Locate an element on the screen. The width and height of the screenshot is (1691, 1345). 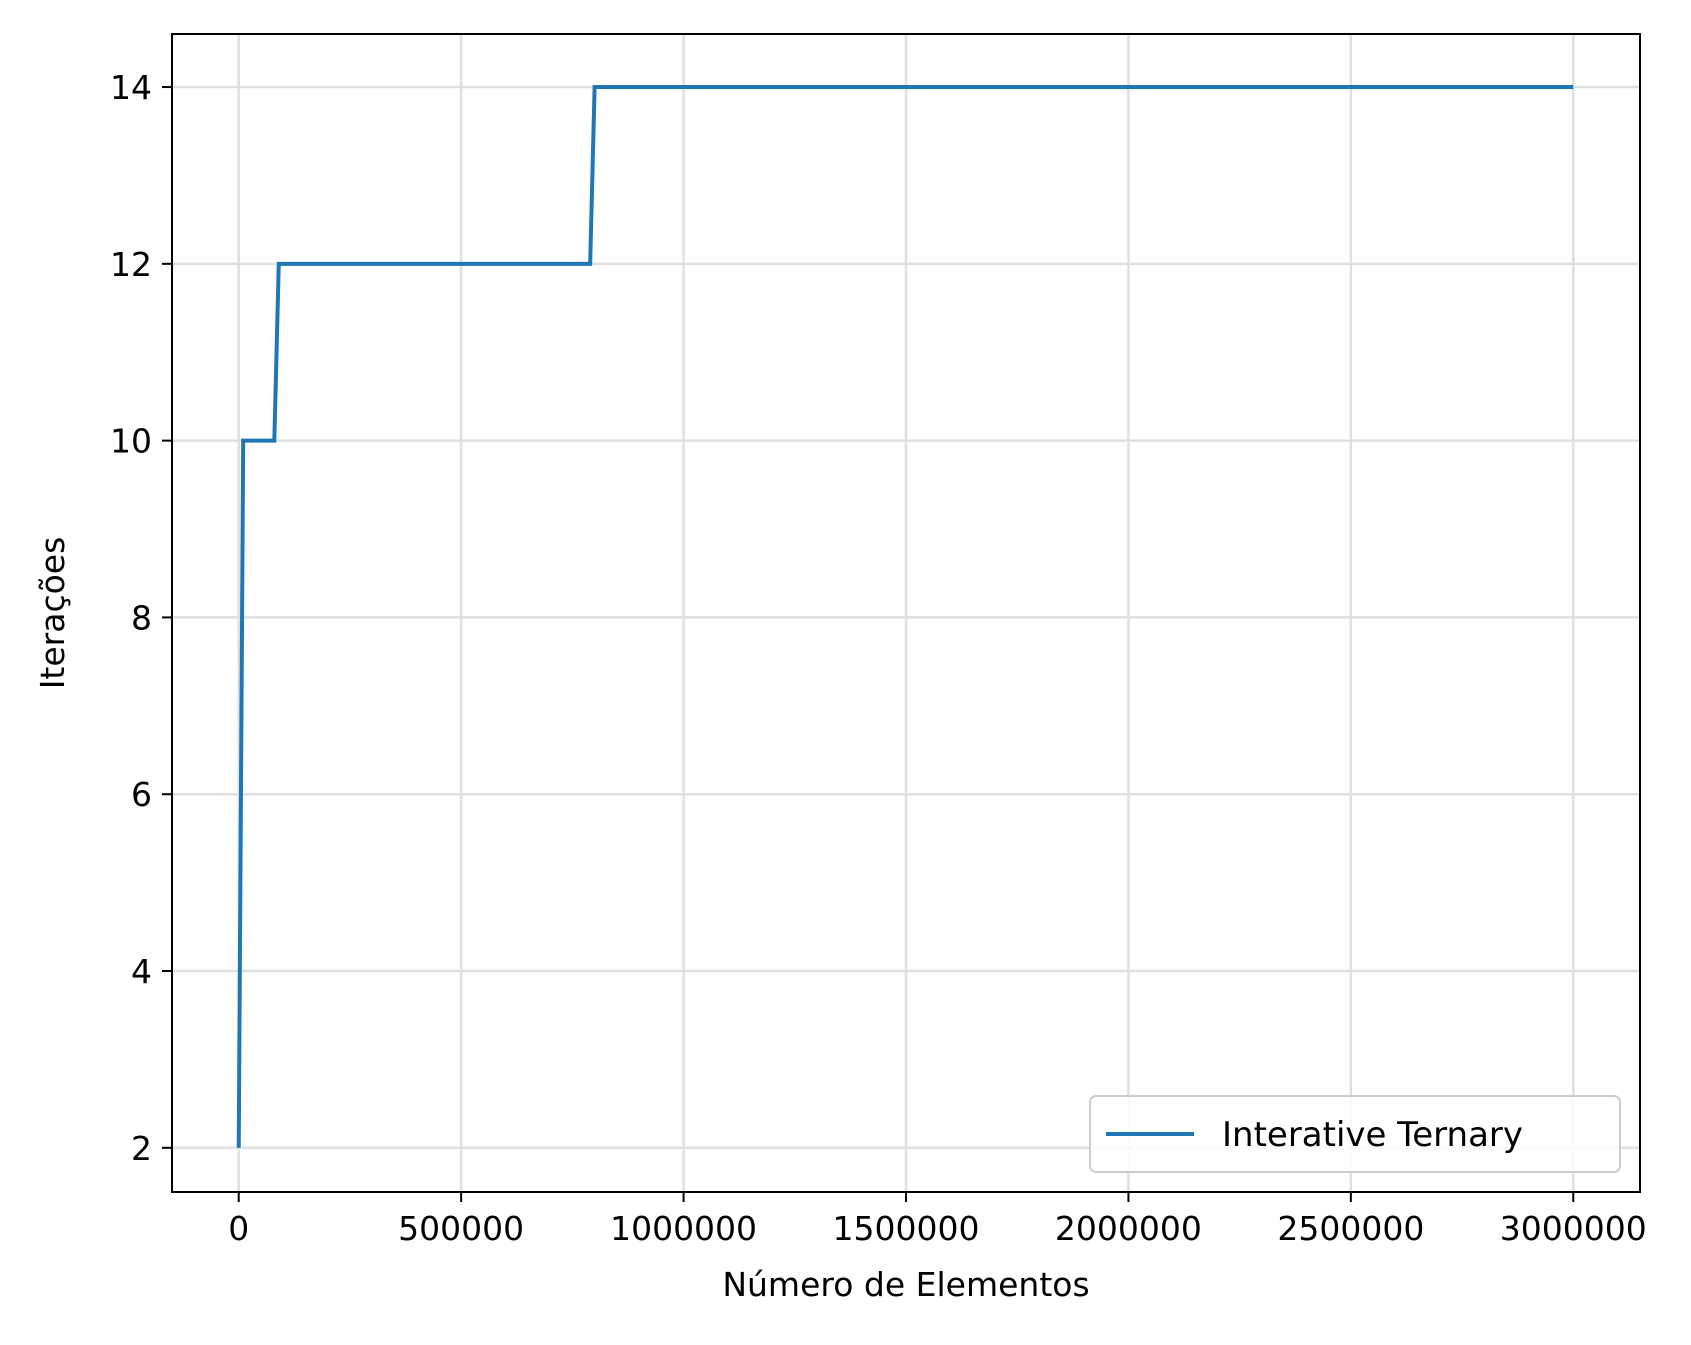
x-axis-title: Número de Elementos is located at coordinates (905, 1284).